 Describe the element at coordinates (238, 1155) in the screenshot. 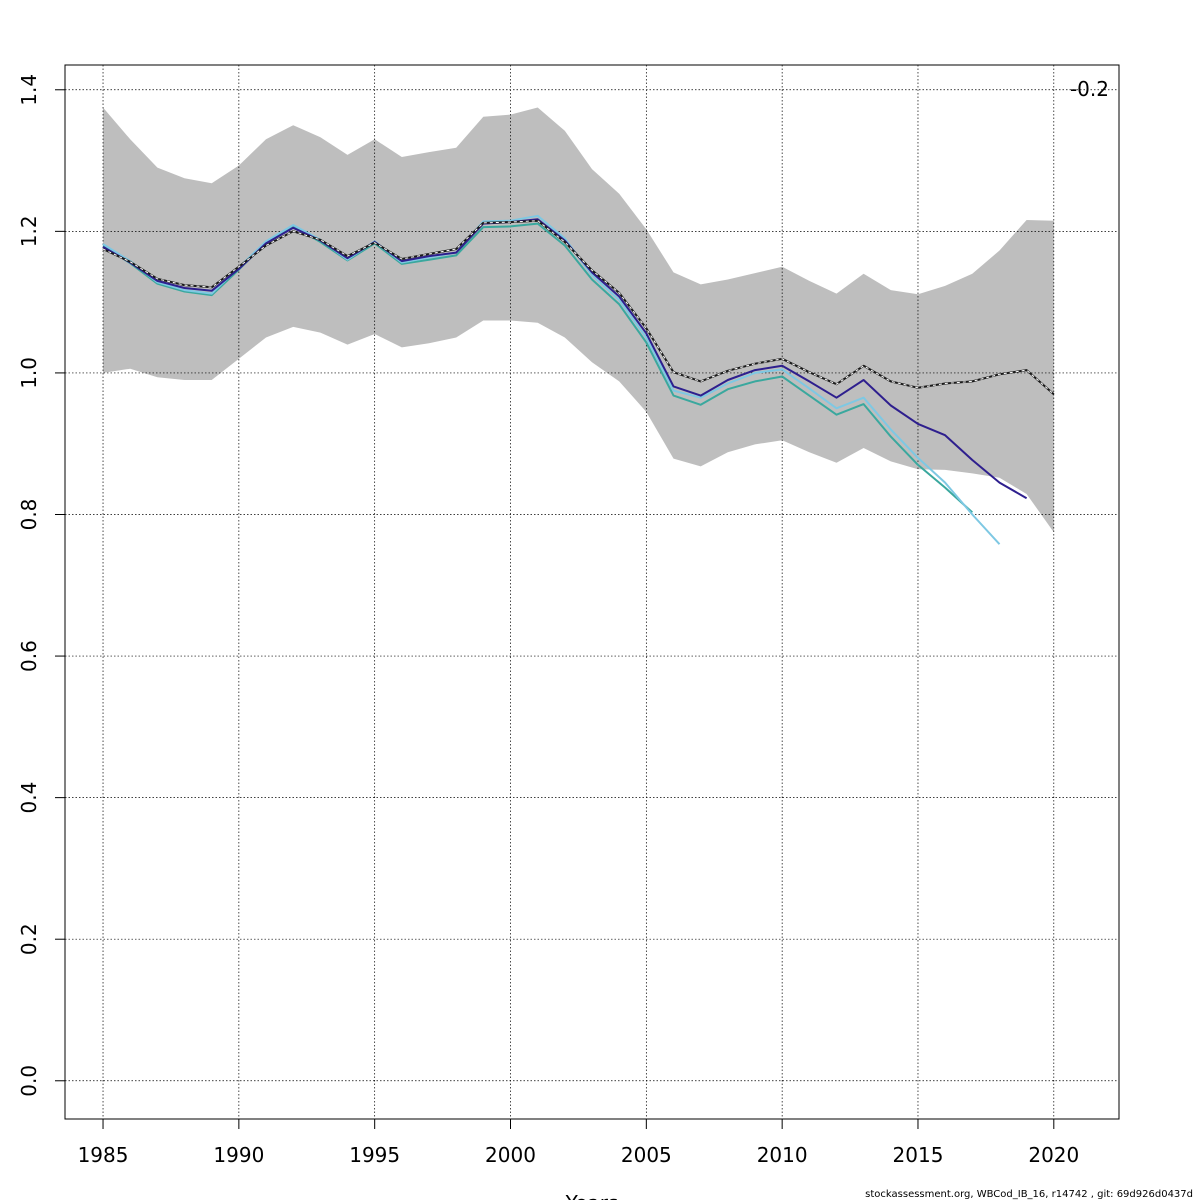

I see `x-tick-label: 1990` at that location.